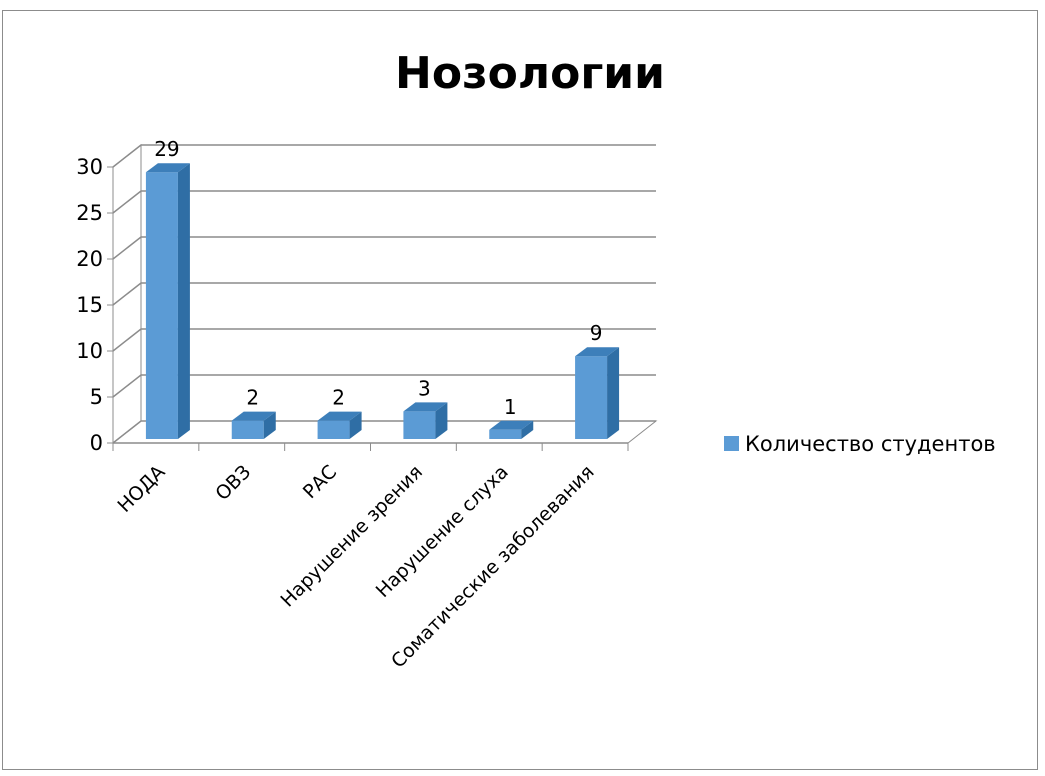  Describe the element at coordinates (96, 397) in the screenshot. I see `y-tick-label: 5` at that location.